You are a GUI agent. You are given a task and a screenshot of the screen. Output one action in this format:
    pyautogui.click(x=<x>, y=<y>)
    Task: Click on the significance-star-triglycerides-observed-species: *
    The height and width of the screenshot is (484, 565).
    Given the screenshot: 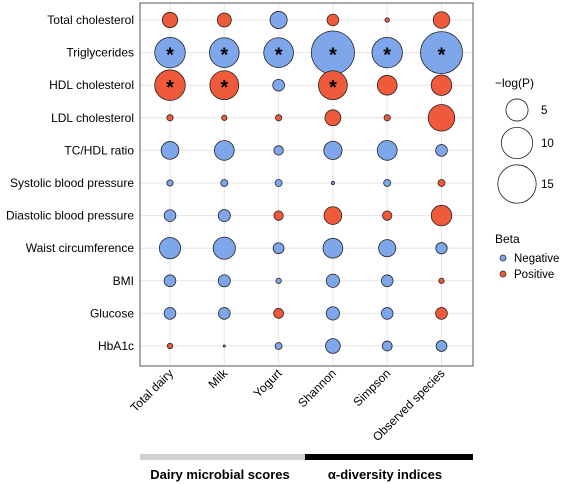 What is the action you would take?
    pyautogui.click(x=442, y=56)
    